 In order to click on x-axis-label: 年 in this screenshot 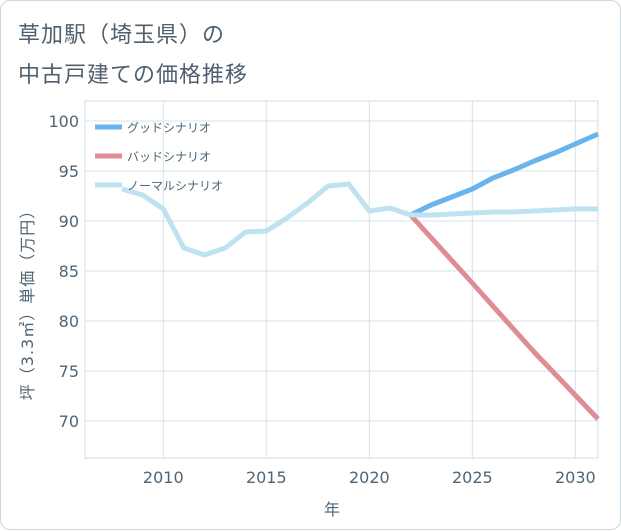, I will do `click(332, 509)`.